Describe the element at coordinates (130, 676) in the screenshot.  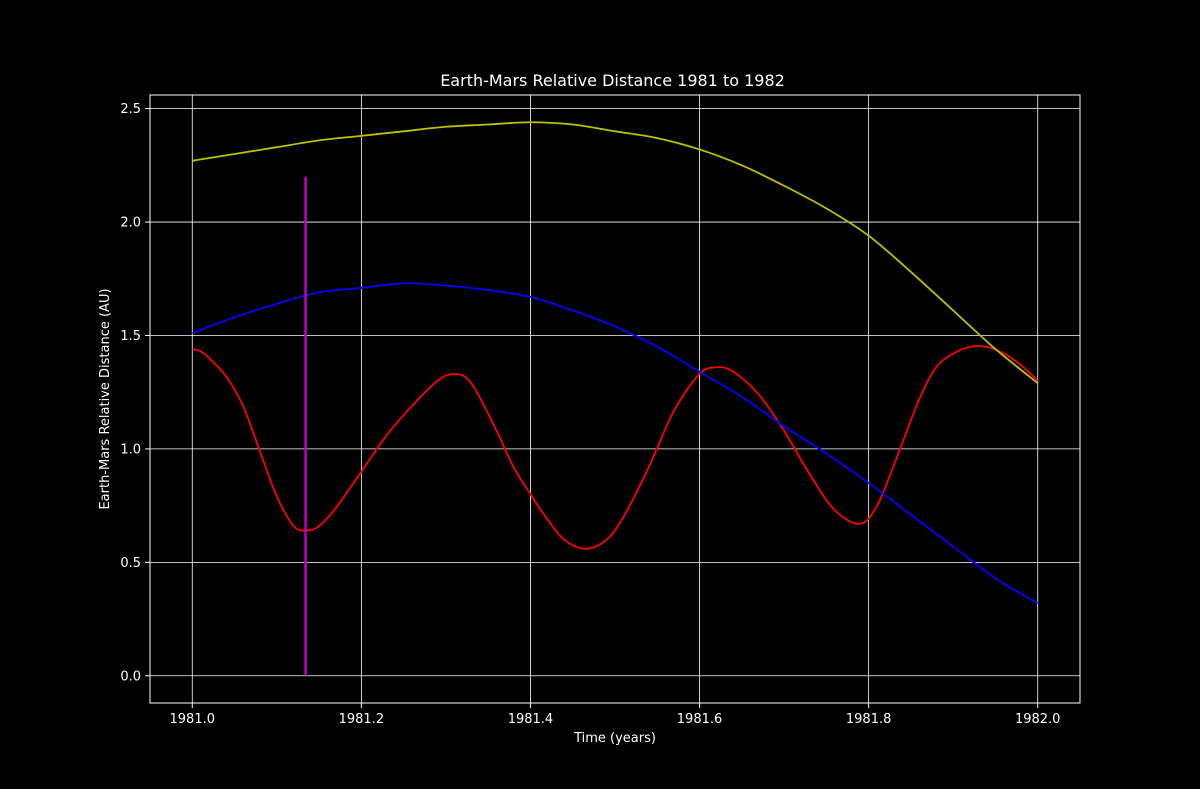
I see `y-tick-label: 0.0` at that location.